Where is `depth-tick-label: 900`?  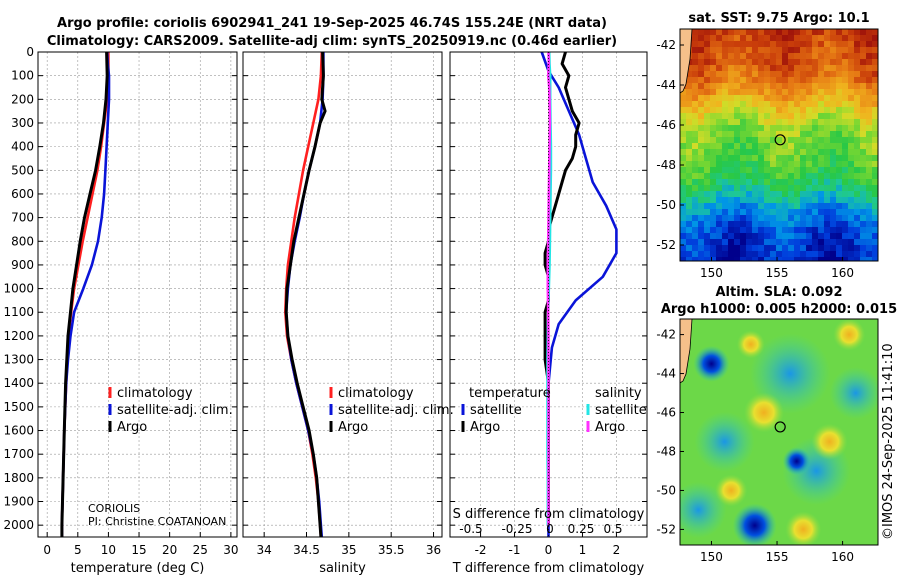
depth-tick-label: 900 is located at coordinates (22, 265).